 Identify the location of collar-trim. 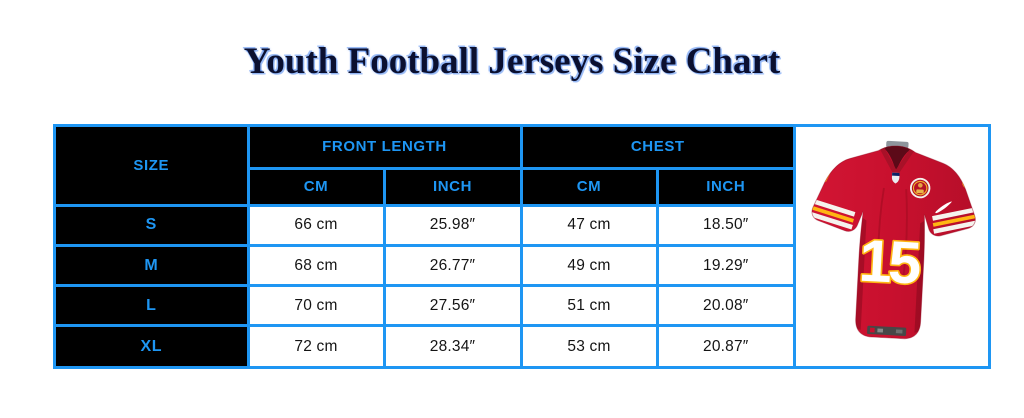
(897, 160).